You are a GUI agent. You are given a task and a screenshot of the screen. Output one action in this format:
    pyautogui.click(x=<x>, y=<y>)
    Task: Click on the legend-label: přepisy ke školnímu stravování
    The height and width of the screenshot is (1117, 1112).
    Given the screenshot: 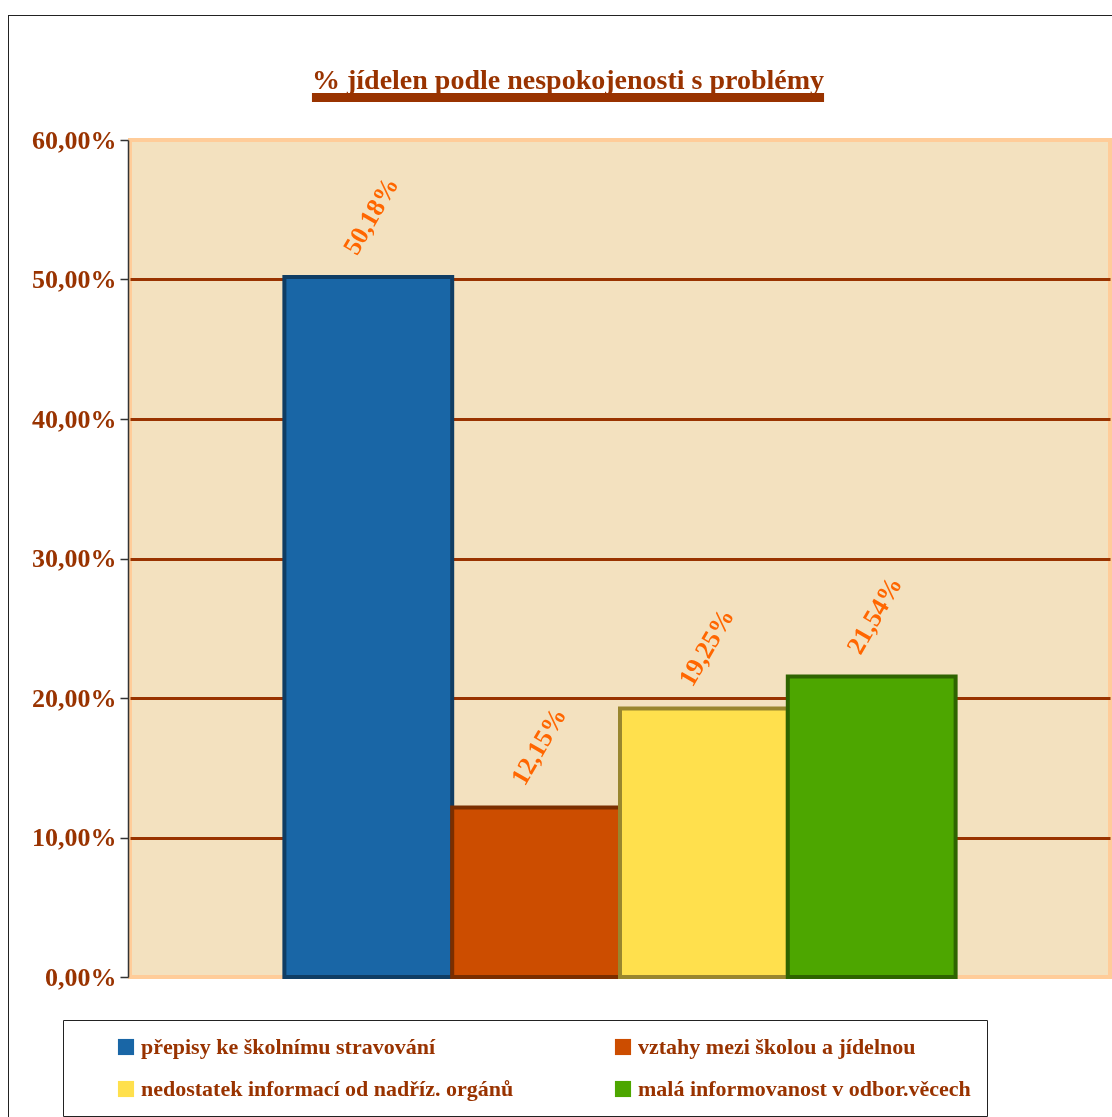 What is the action you would take?
    pyautogui.click(x=288, y=1046)
    